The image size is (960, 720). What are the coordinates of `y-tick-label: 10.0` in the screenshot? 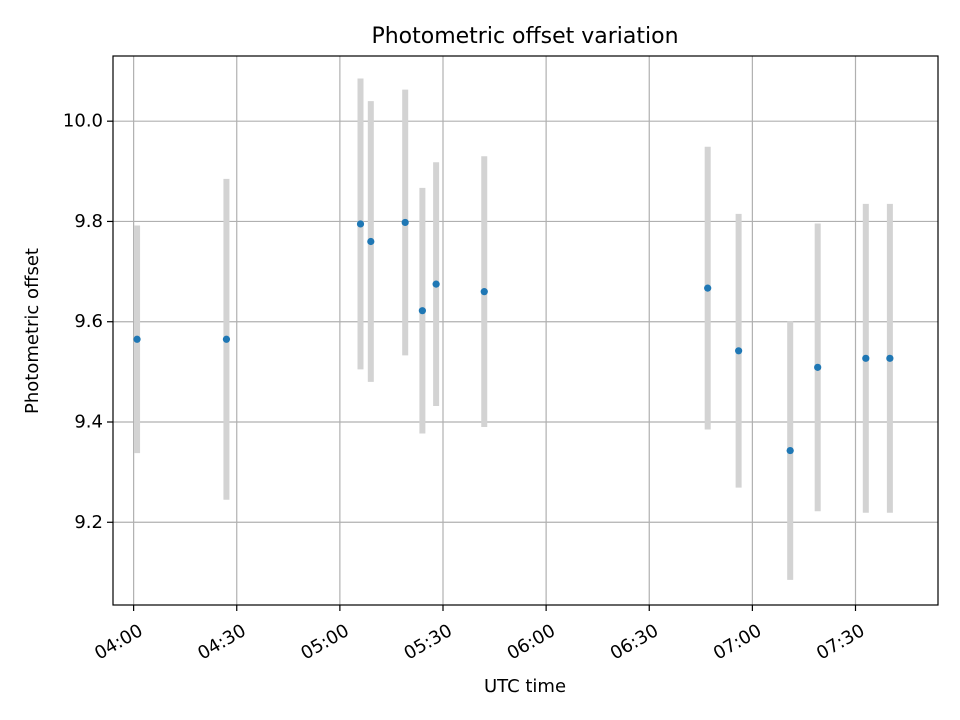 It's located at (83, 121).